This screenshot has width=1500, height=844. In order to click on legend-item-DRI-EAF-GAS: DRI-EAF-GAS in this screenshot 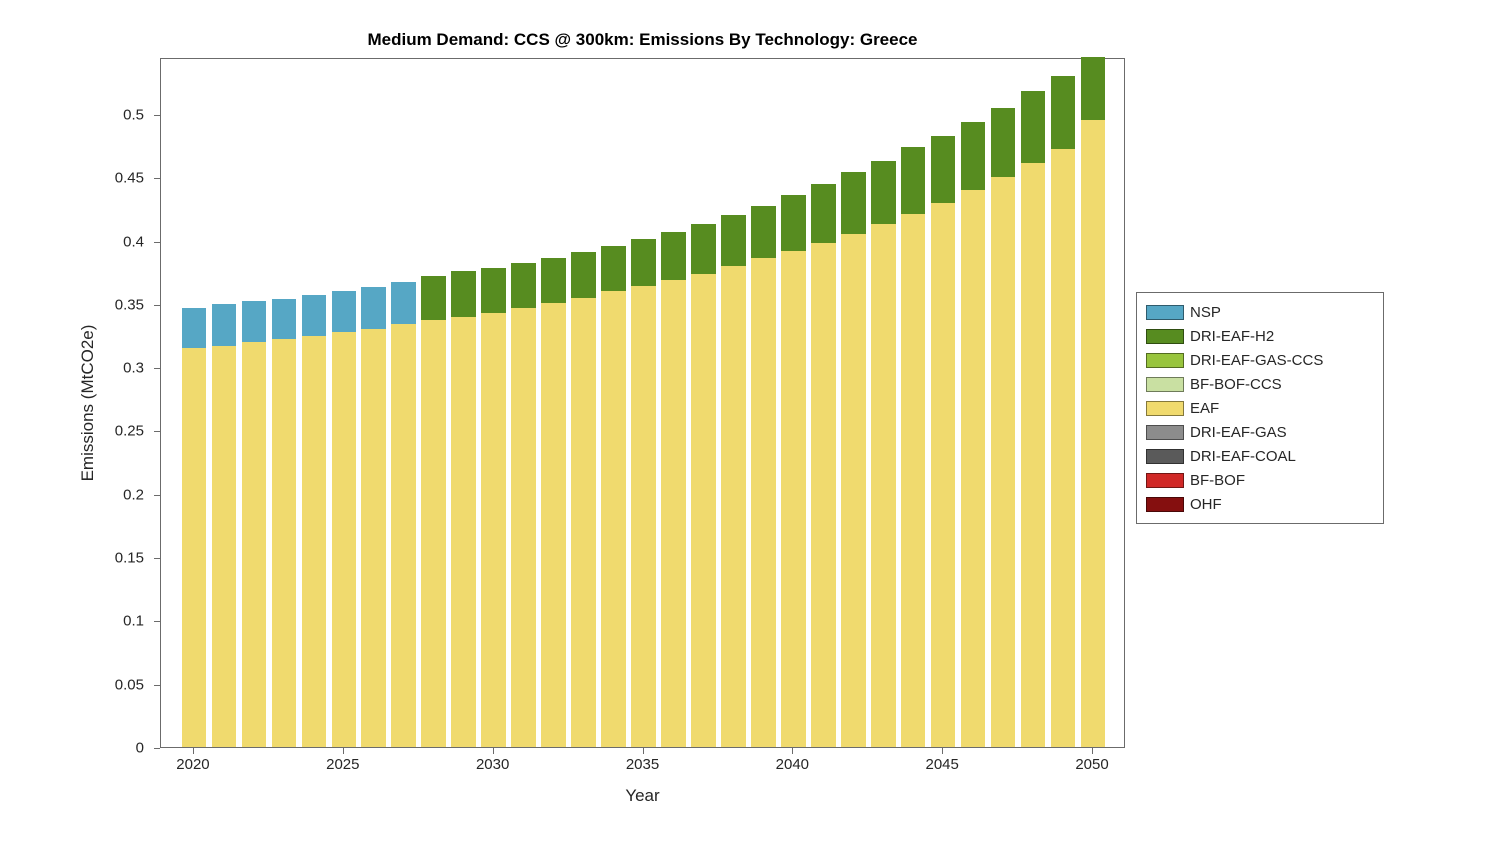, I will do `click(1260, 432)`.